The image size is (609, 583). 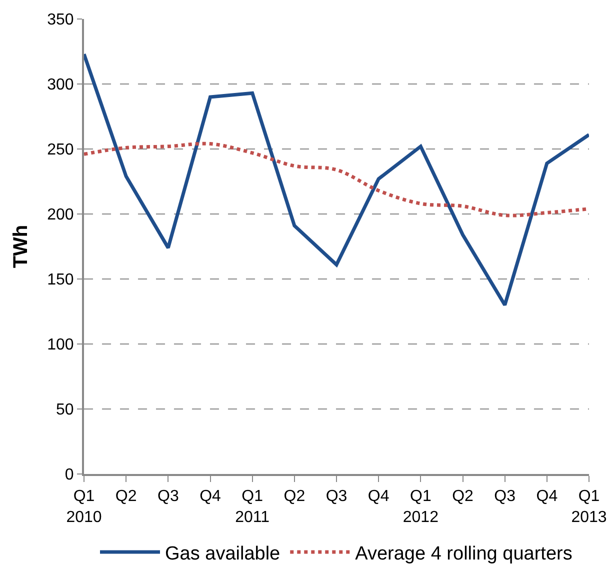 I want to click on y-tick-label: 100, so click(x=60, y=345).